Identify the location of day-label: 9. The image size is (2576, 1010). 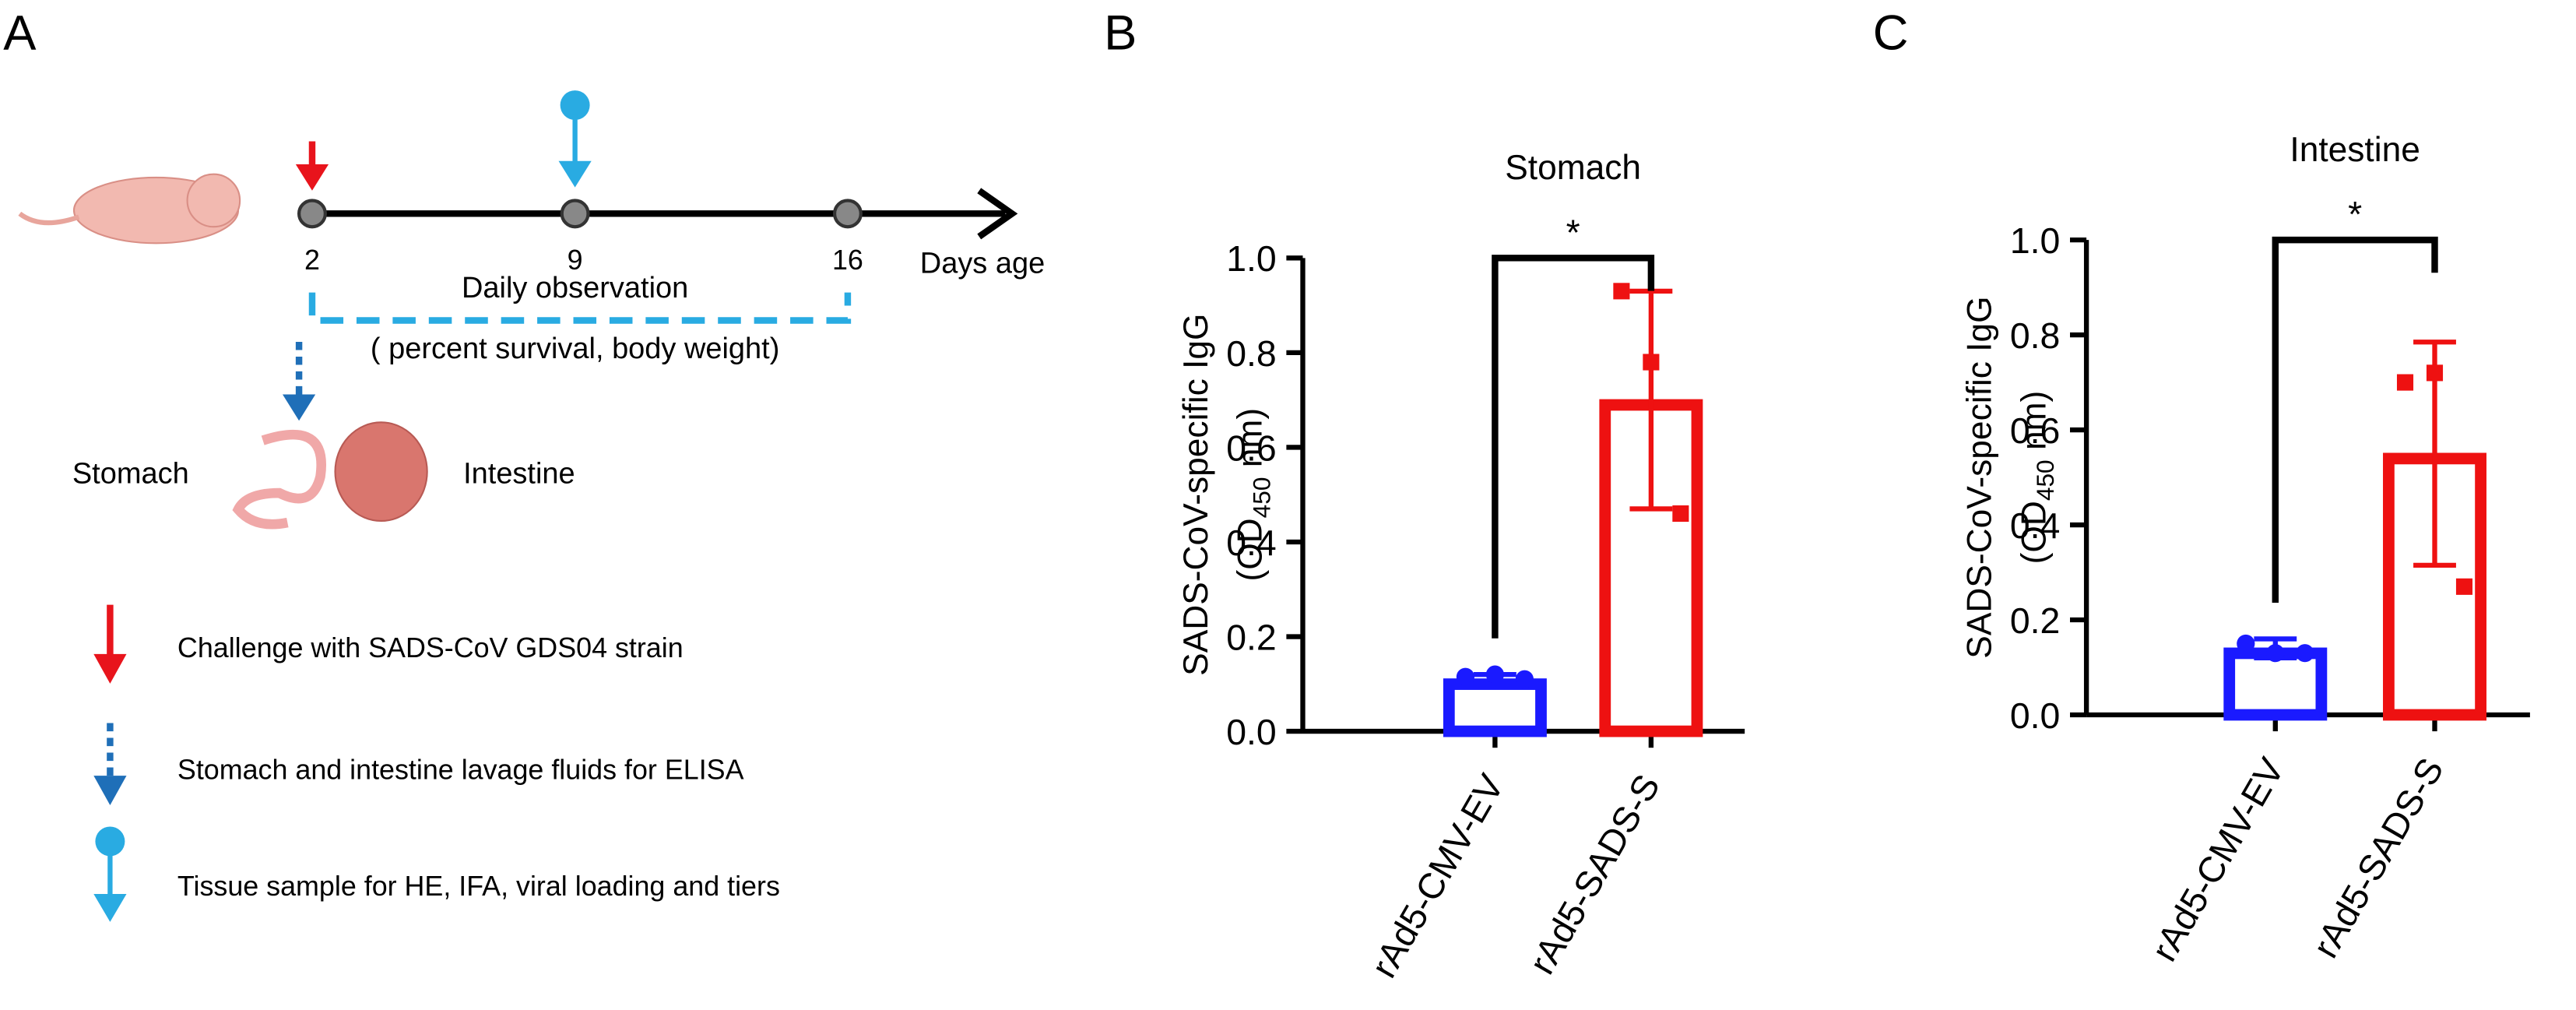
(576, 260).